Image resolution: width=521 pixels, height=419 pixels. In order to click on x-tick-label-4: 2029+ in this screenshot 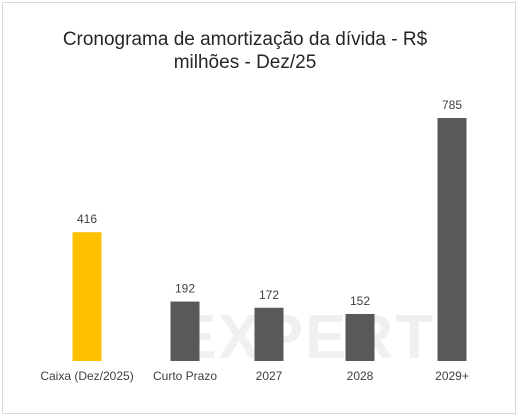, I will do `click(452, 376)`.